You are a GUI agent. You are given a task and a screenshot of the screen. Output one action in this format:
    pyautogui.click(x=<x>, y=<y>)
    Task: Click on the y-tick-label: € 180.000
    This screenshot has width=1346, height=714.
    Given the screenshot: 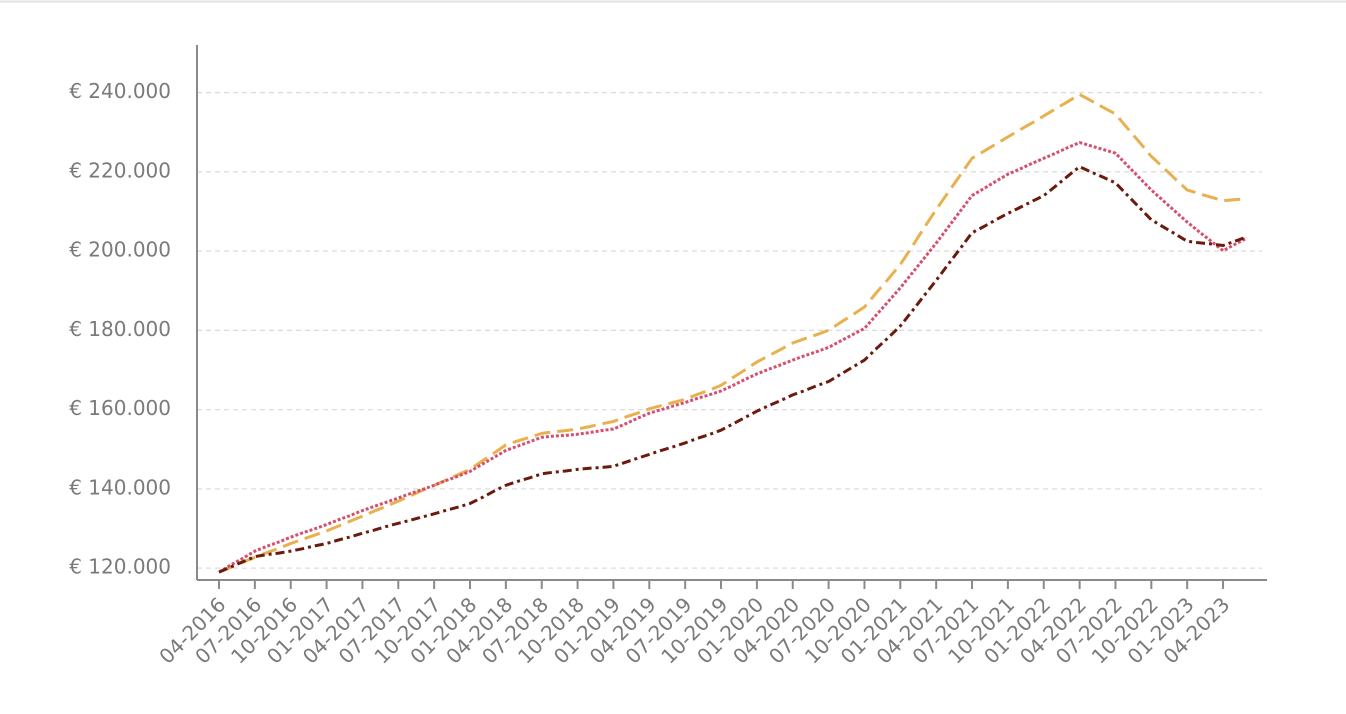 What is the action you would take?
    pyautogui.click(x=120, y=329)
    